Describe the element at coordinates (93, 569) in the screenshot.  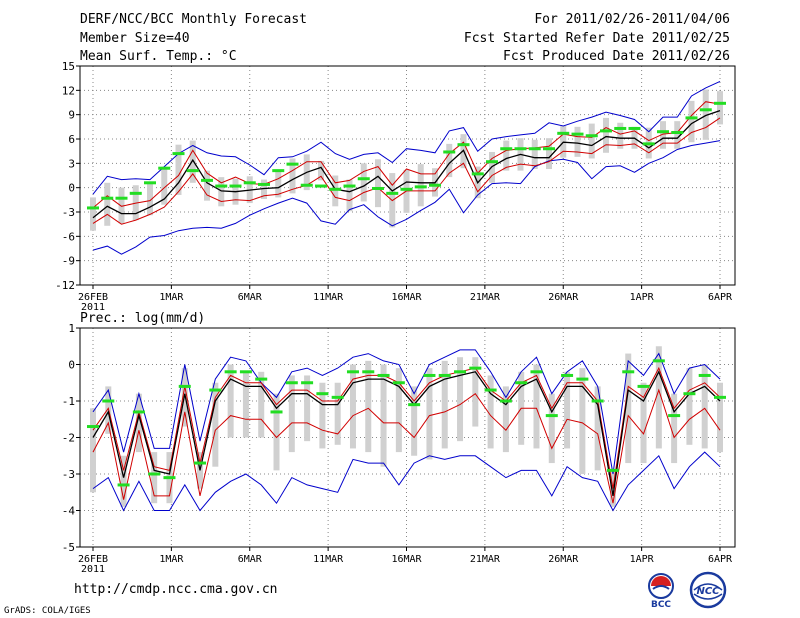
I see `precipitation-year-label: 2011` at that location.